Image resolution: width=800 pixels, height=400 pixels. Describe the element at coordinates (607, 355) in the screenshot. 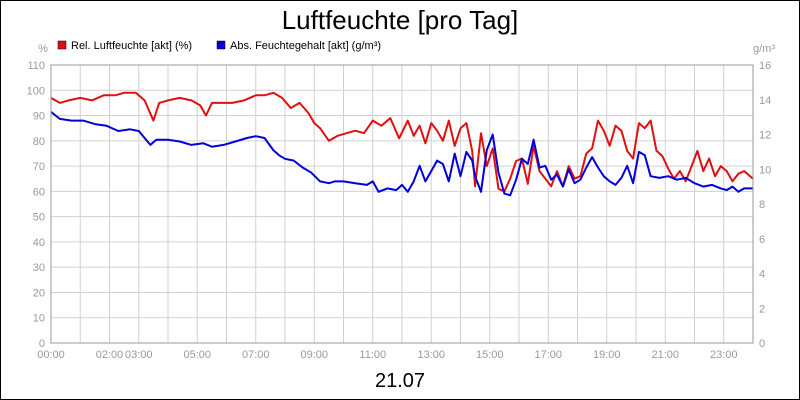

I see `x-tick-label-10: 19:00` at that location.